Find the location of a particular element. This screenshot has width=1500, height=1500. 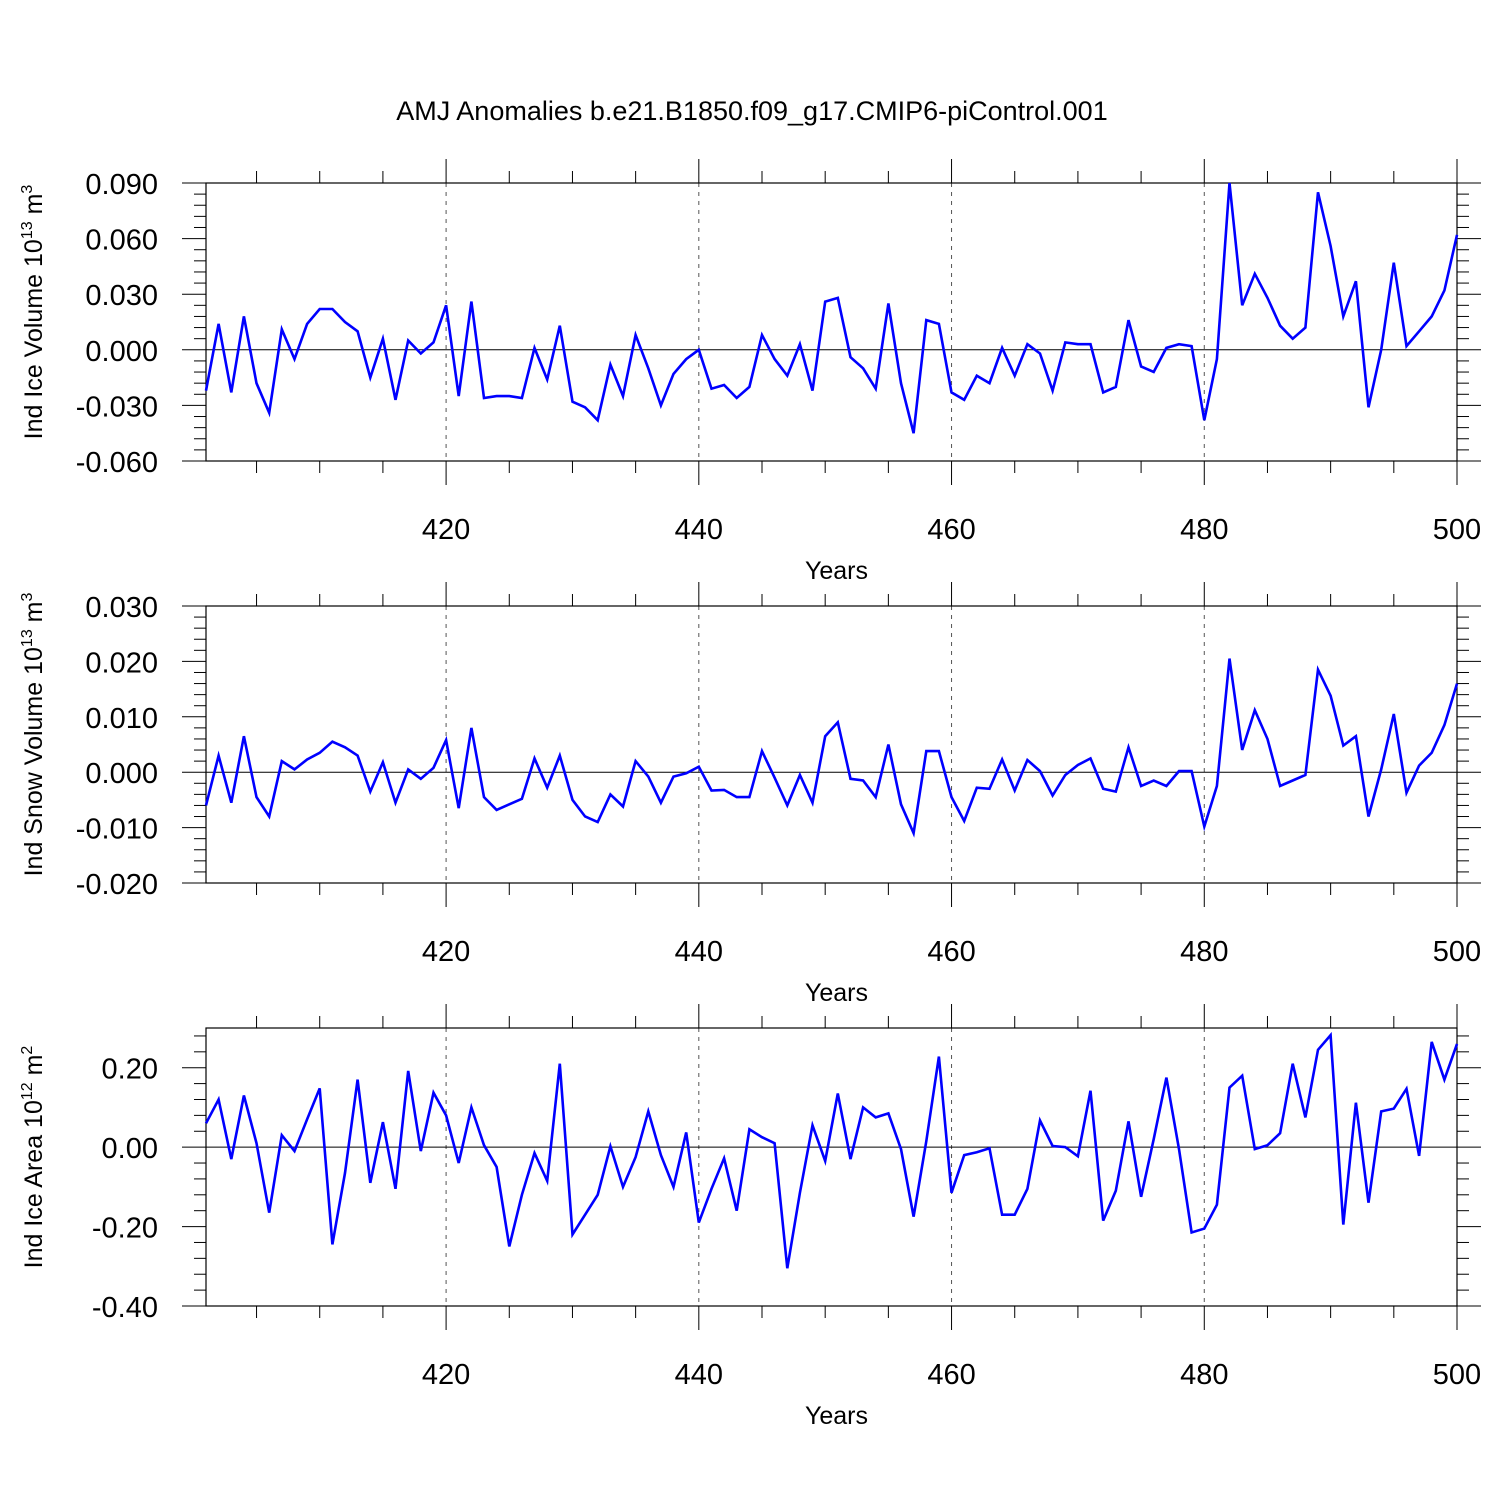

y-tick-label: -0.40 is located at coordinates (125, 1308).